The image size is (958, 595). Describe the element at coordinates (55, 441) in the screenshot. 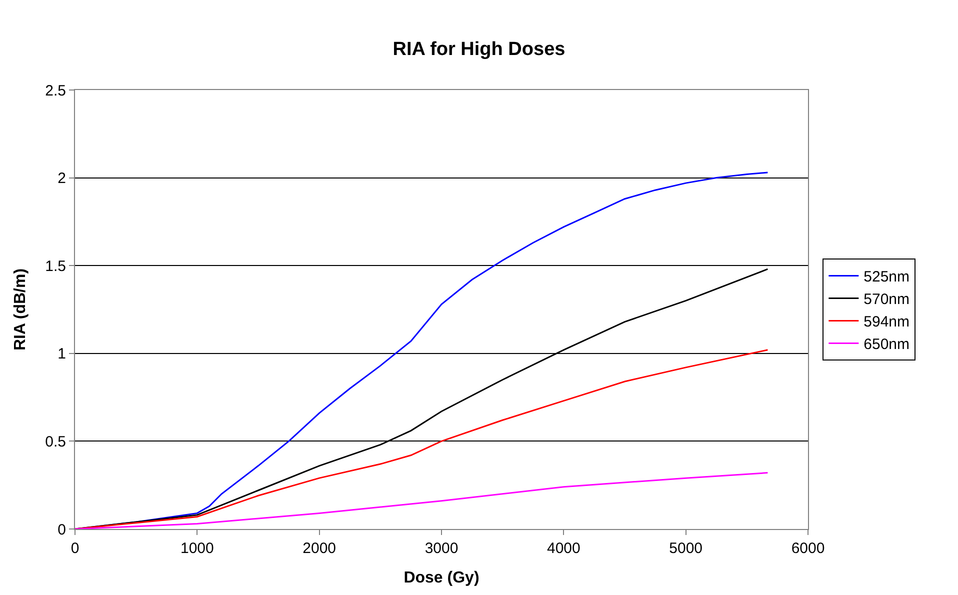

I see `y-tick-label: 0.5` at that location.